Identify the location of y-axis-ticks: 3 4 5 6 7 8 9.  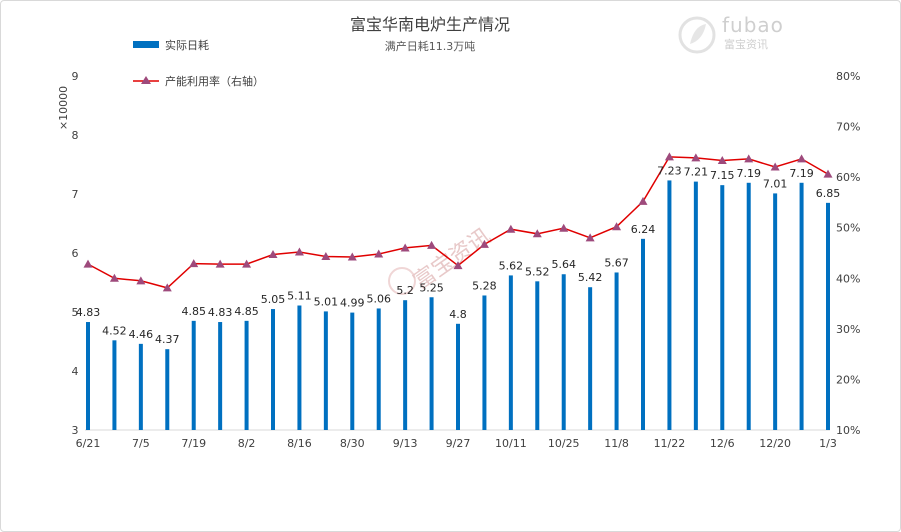
(75, 253).